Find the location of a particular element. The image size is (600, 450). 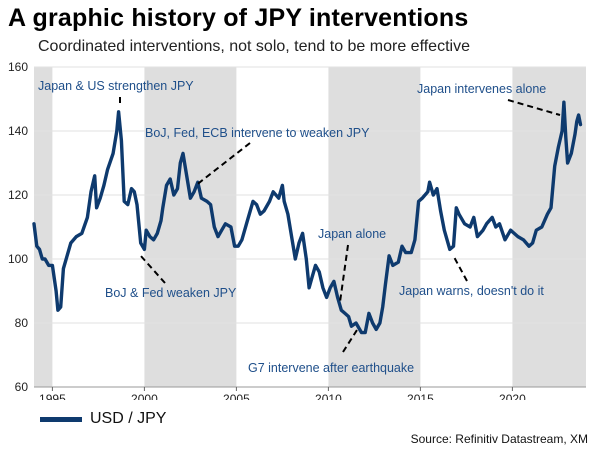

legend-label: USD / JPY is located at coordinates (128, 418).